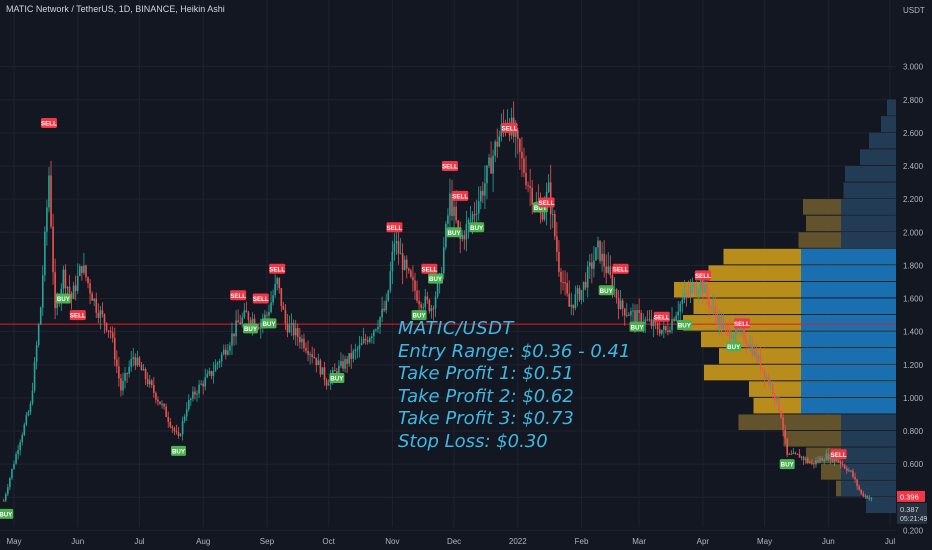 This screenshot has height=550, width=932. I want to click on last-price-text: 0.396, so click(909, 496).